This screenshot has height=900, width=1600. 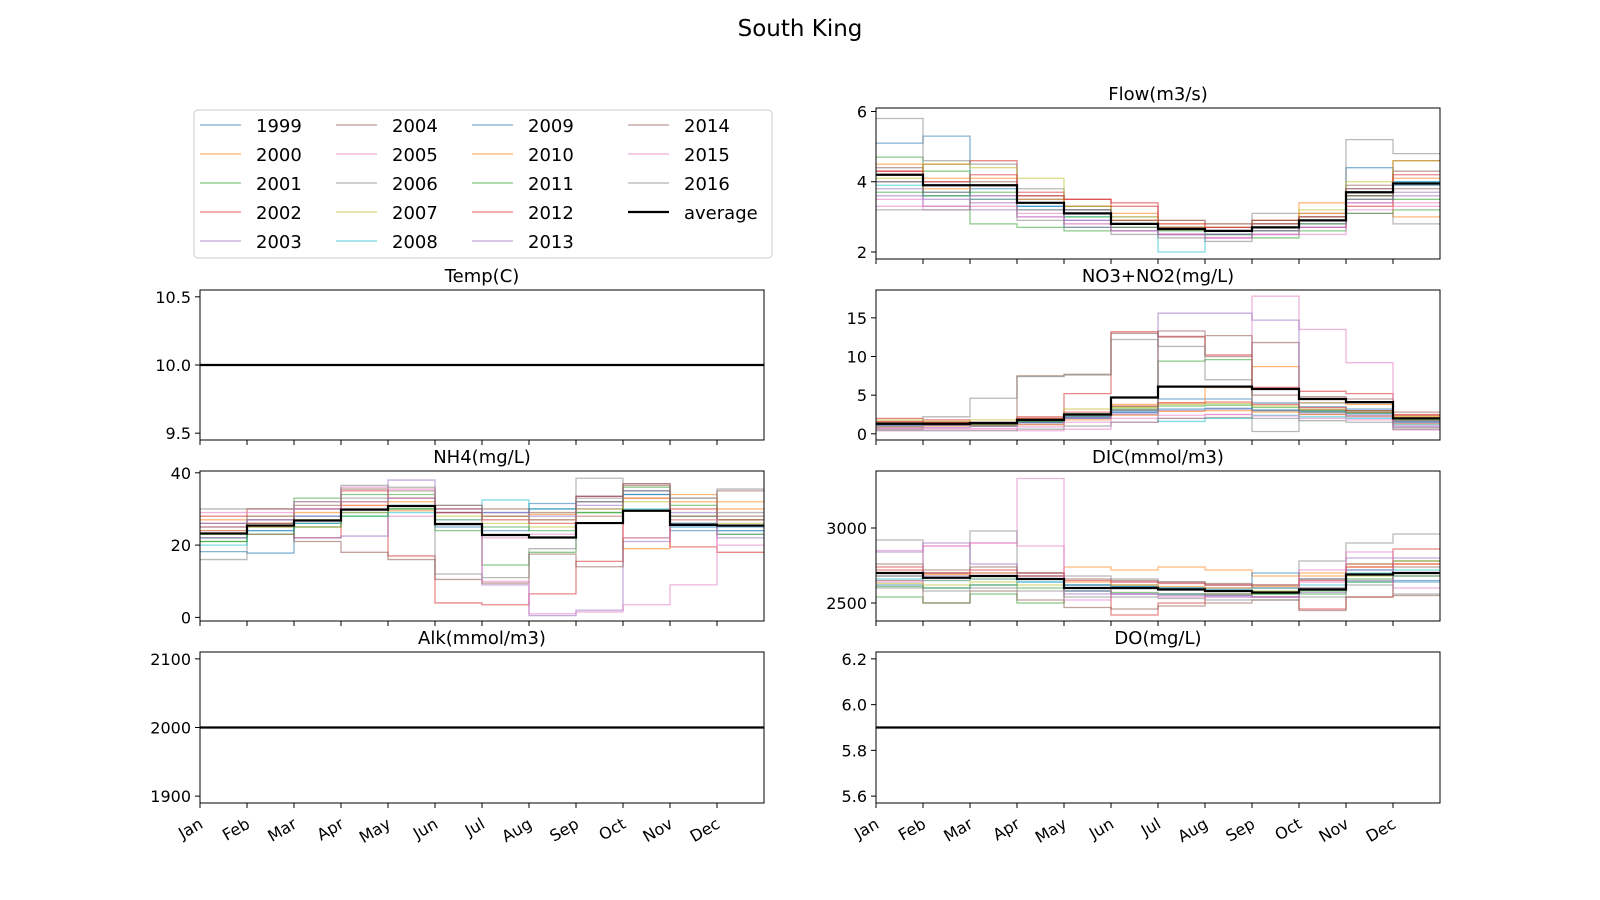 I want to click on legend-entry-2003: 2003, so click(x=251, y=242).